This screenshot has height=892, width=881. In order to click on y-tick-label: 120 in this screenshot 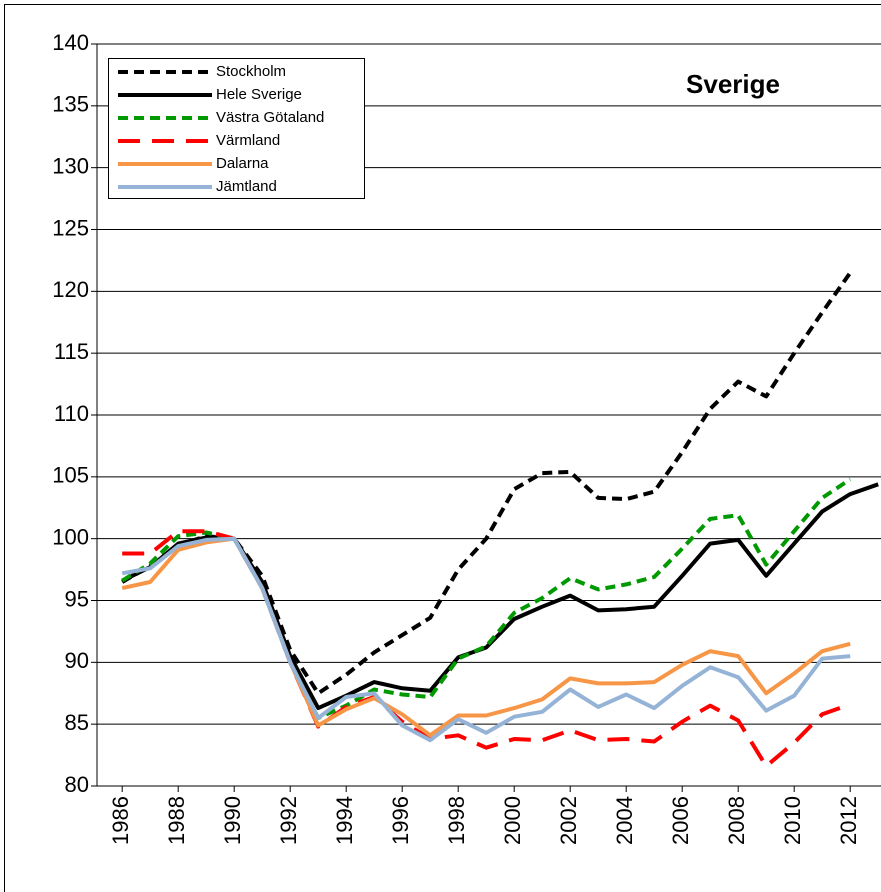, I will do `click(70, 289)`.